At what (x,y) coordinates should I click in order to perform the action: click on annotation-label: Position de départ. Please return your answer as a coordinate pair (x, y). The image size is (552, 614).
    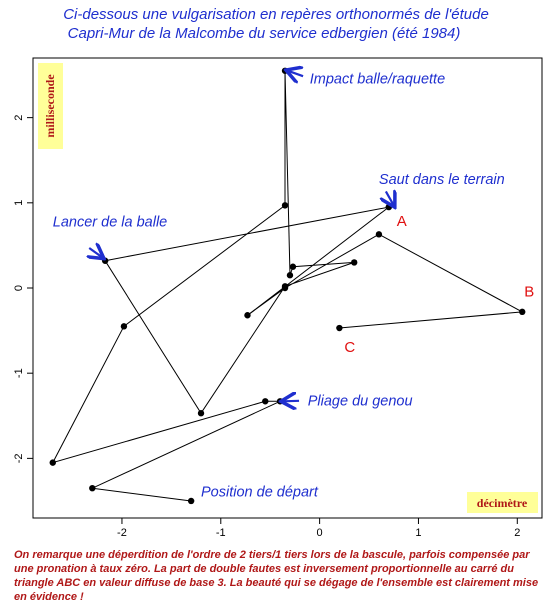
    Looking at the image, I should click on (260, 493).